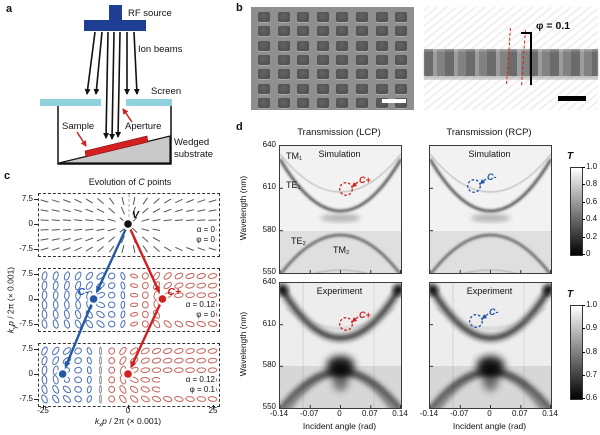 The width and height of the screenshot is (600, 435). I want to click on scale-bar-white, so click(394, 101).